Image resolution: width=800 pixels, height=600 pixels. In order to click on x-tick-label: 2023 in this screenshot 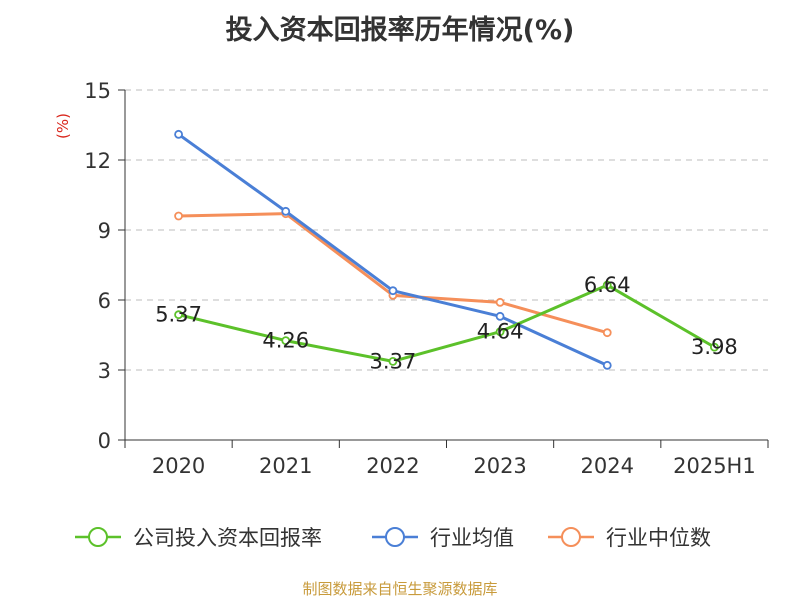, I will do `click(499, 466)`.